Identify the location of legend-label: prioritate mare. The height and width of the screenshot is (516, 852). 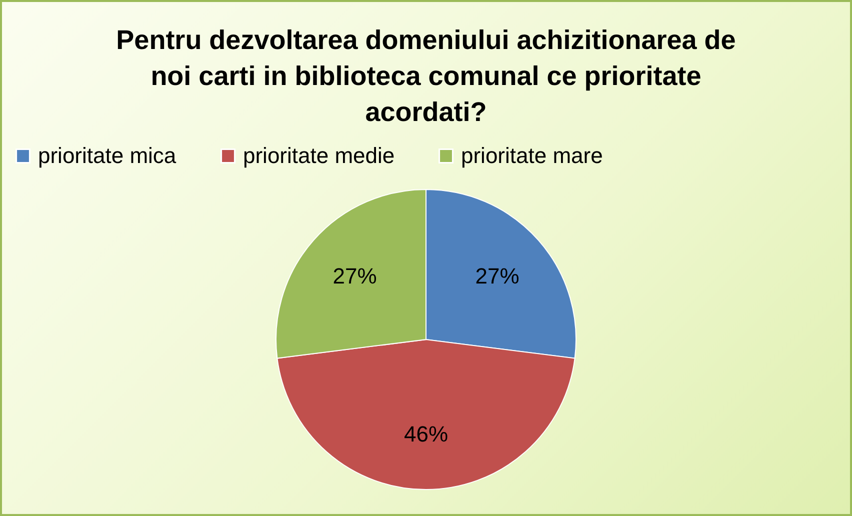
(532, 155).